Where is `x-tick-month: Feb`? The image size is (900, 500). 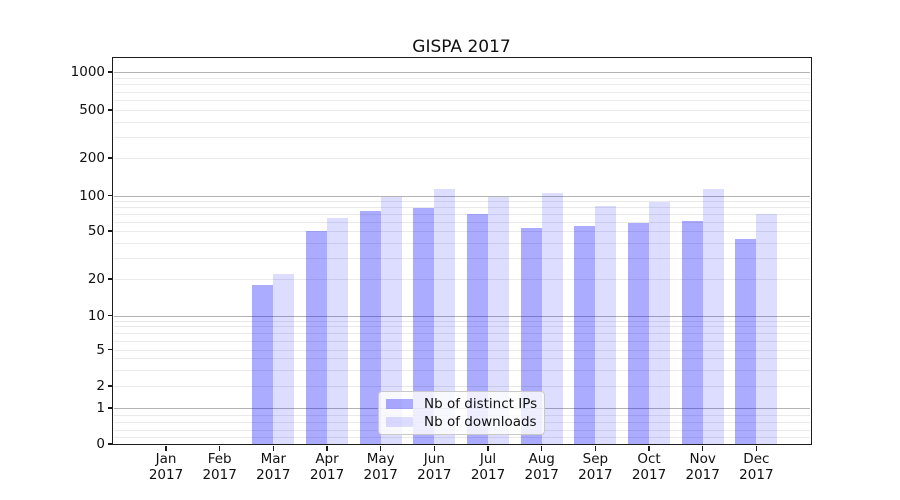 x-tick-month: Feb is located at coordinates (219, 459).